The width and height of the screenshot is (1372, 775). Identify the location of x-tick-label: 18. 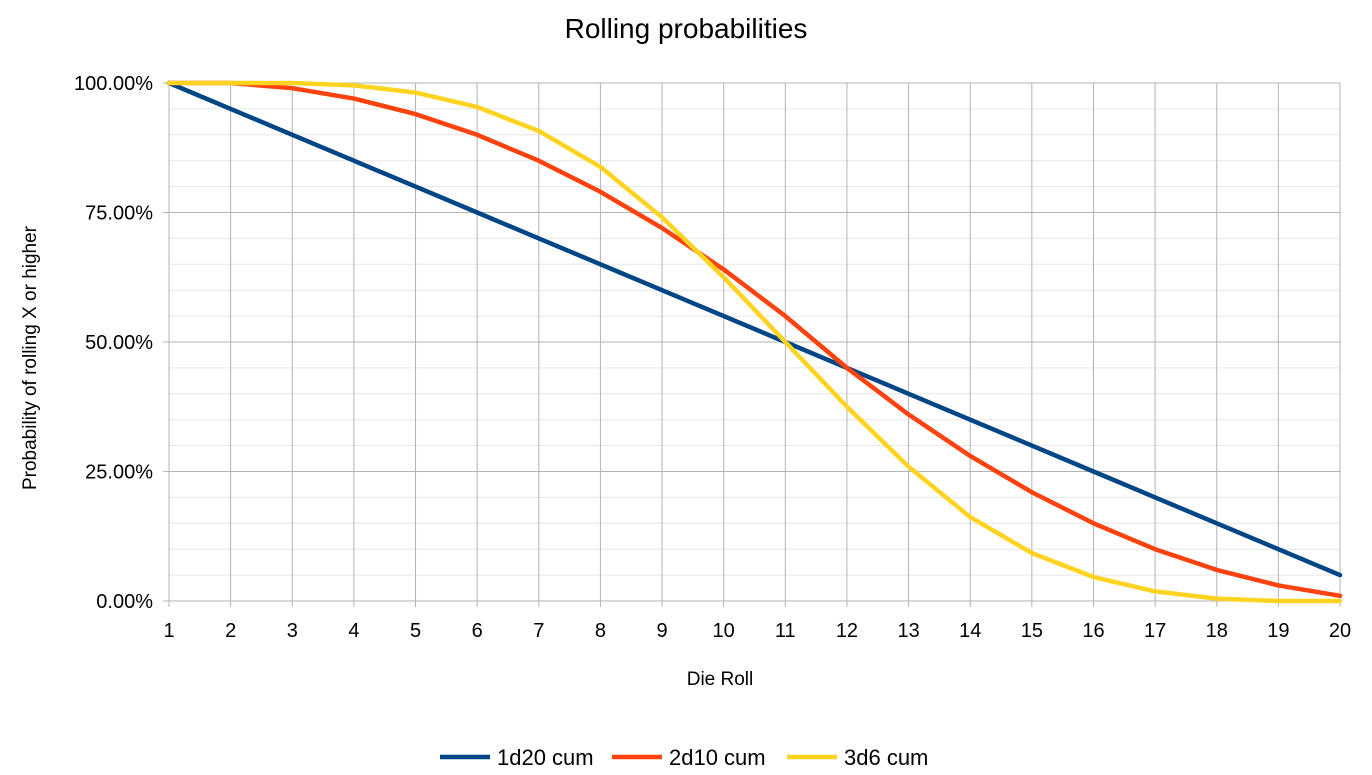
(1217, 631).